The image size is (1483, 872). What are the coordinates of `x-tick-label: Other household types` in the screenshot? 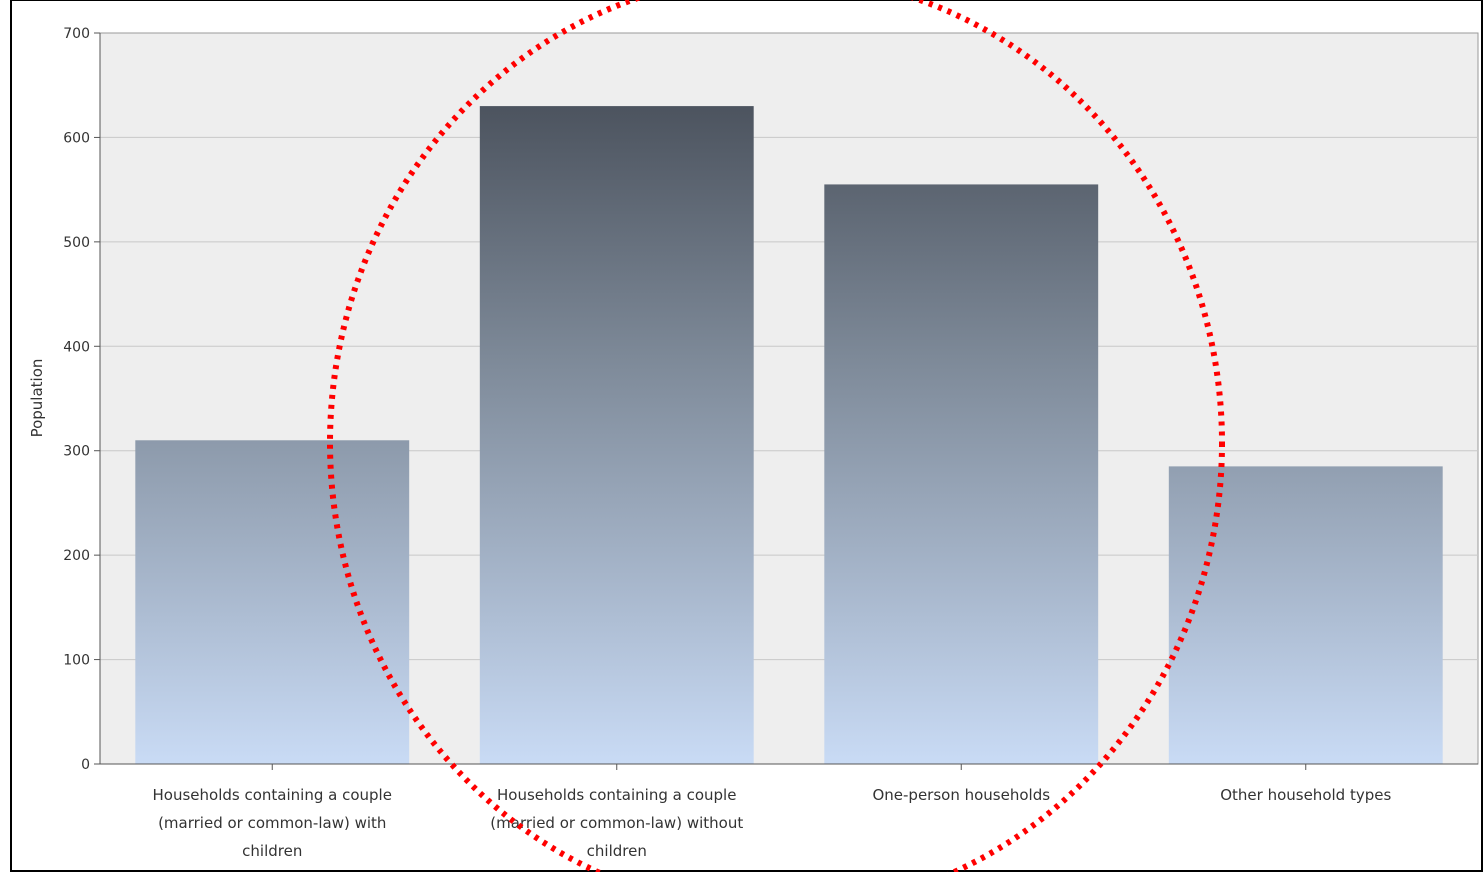 It's located at (1305, 795).